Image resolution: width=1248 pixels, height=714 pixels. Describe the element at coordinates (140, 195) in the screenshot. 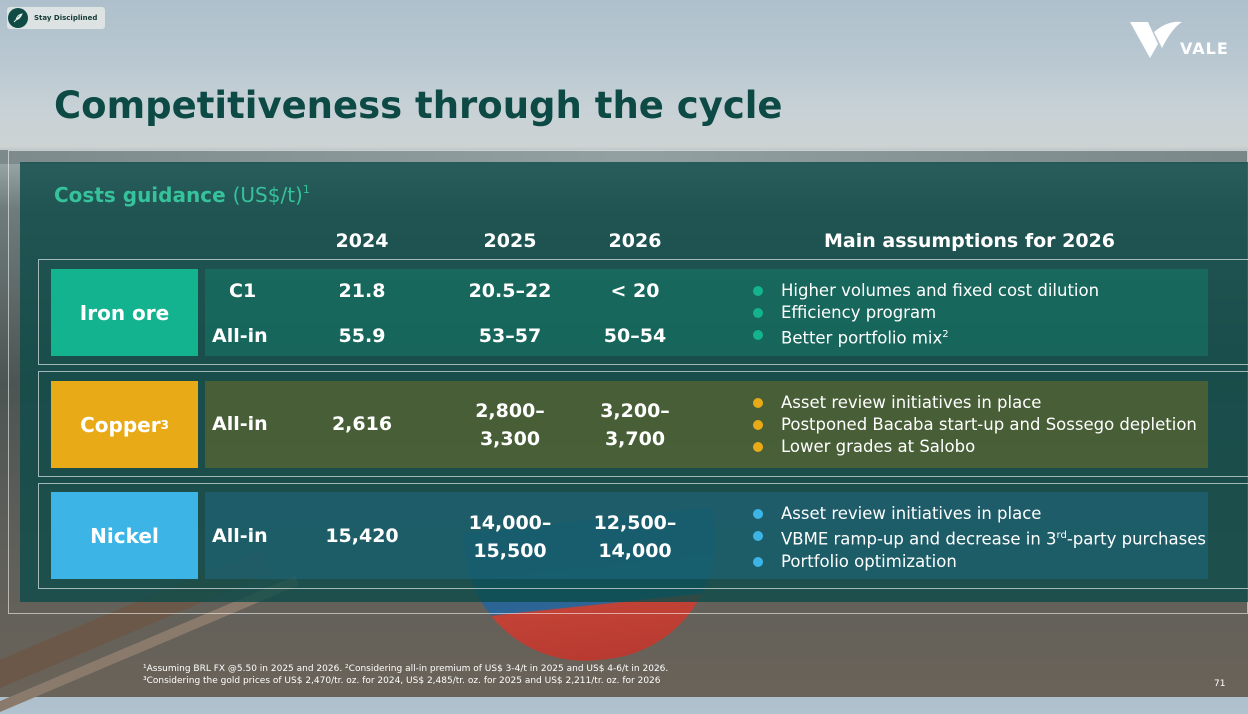

I see `costs-label: Costs guidance` at that location.